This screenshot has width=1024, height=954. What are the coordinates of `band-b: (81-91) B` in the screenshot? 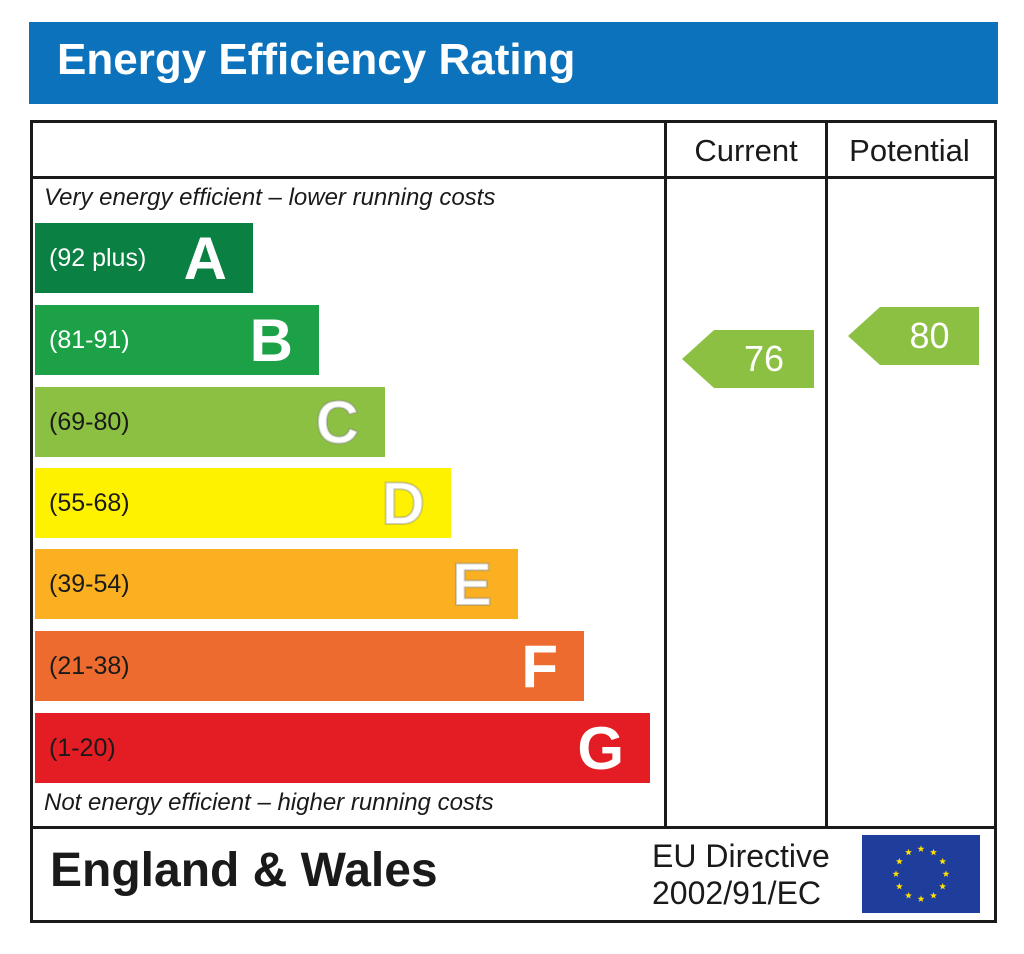 It's located at (177, 340).